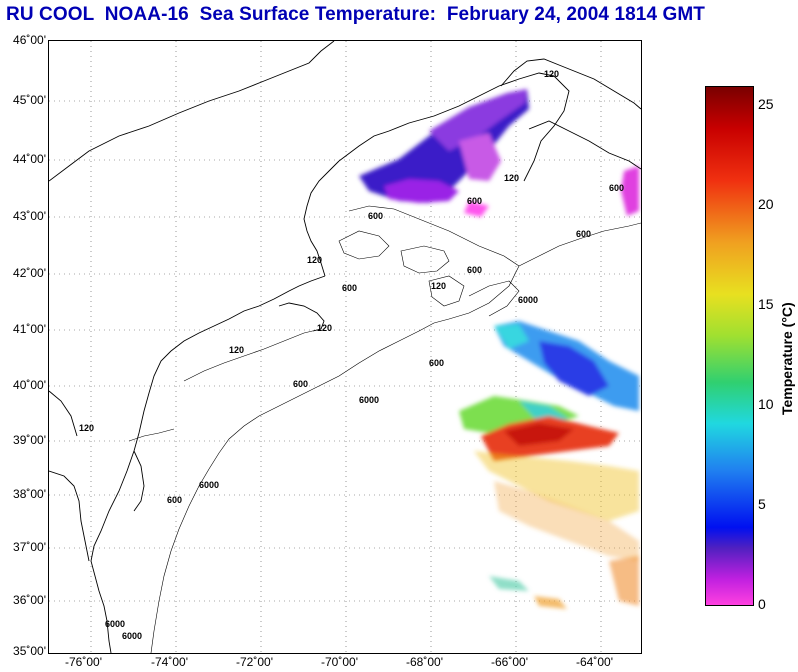  What do you see at coordinates (169, 662) in the screenshot?
I see `lon-label-74: -74˚00'` at bounding box center [169, 662].